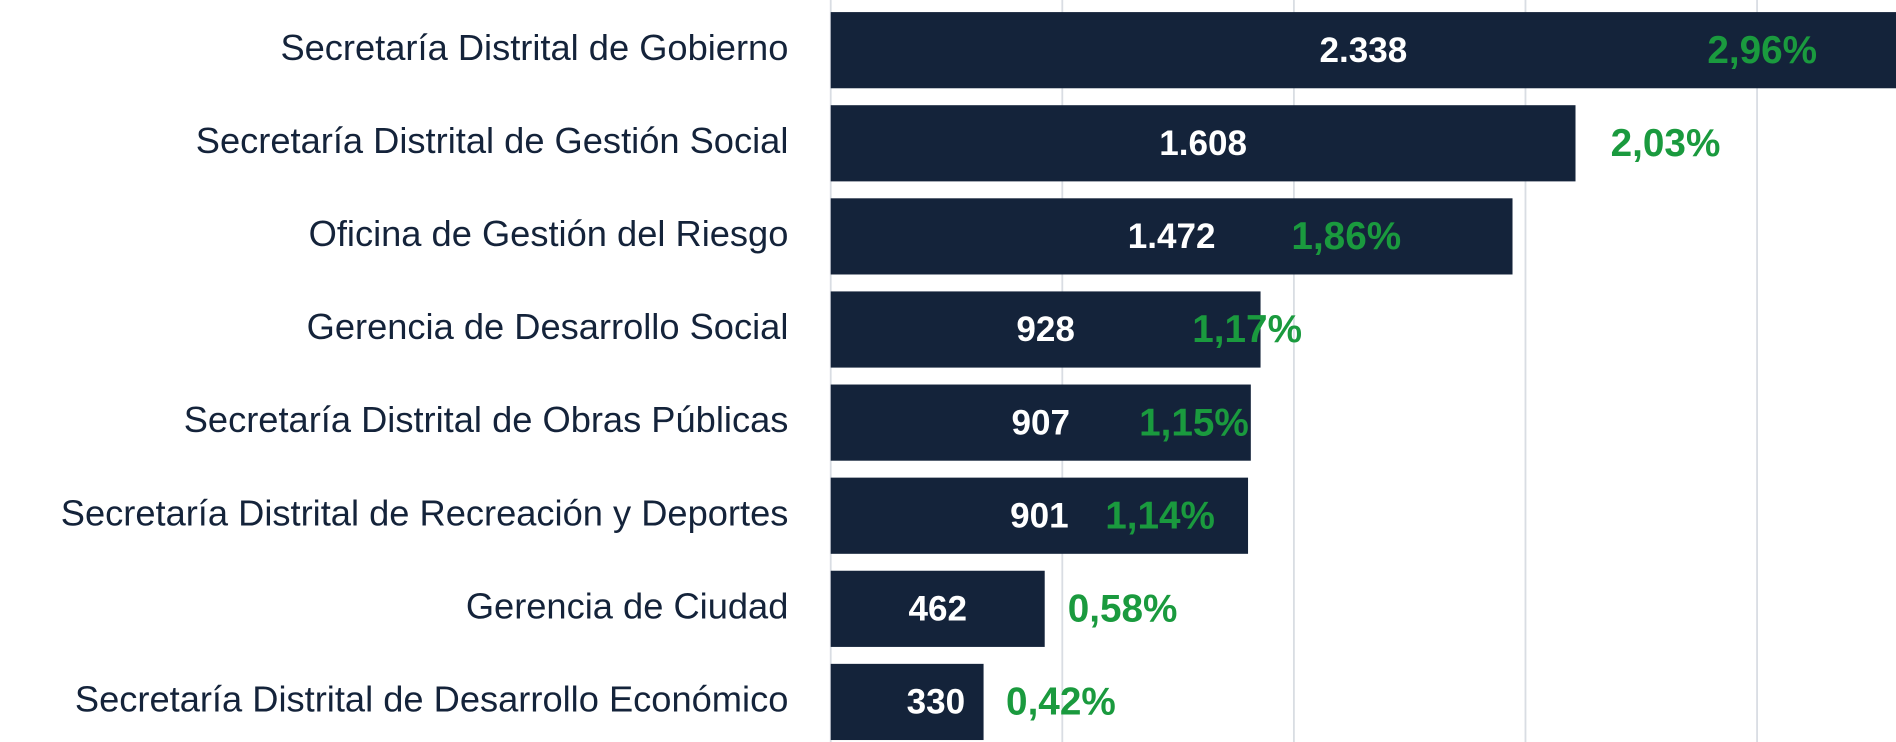 This screenshot has width=1896, height=742. I want to click on percentage-label: 1,86%, so click(1346, 236).